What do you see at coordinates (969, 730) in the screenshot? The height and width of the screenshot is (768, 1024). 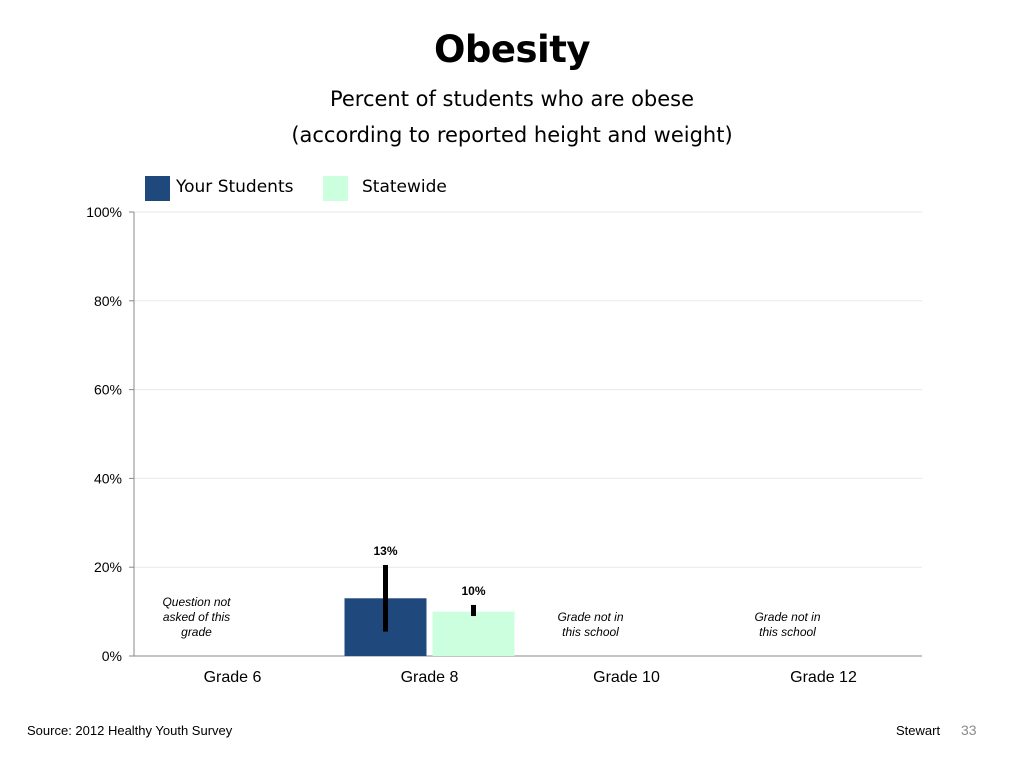 I see `page-number: 33` at bounding box center [969, 730].